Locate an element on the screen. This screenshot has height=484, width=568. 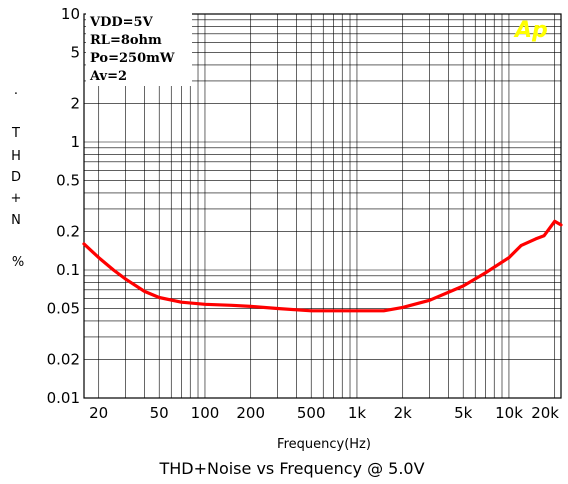
y-axis-letter-t: T is located at coordinates (15, 133).